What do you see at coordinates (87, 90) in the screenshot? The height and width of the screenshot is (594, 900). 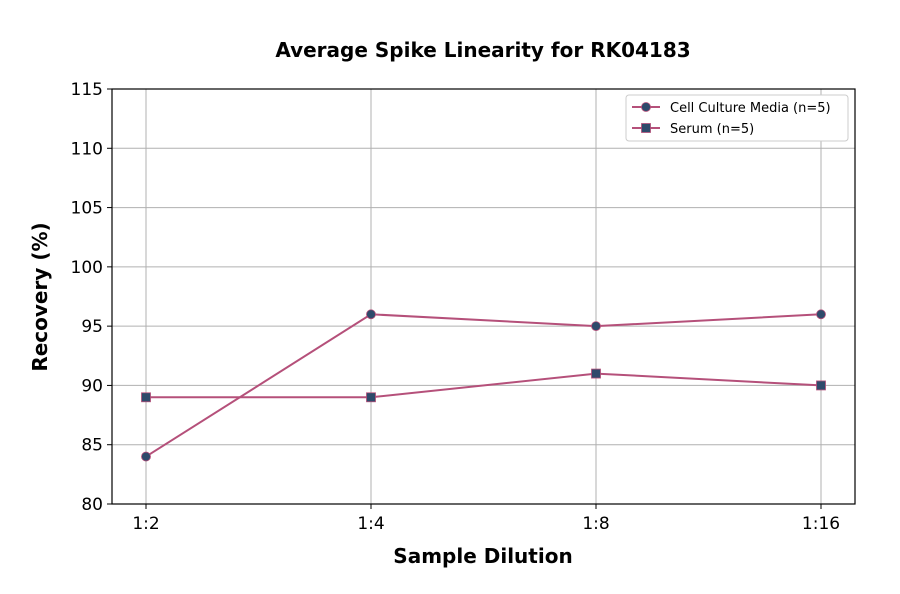 I see `y-tick-label: 115` at bounding box center [87, 90].